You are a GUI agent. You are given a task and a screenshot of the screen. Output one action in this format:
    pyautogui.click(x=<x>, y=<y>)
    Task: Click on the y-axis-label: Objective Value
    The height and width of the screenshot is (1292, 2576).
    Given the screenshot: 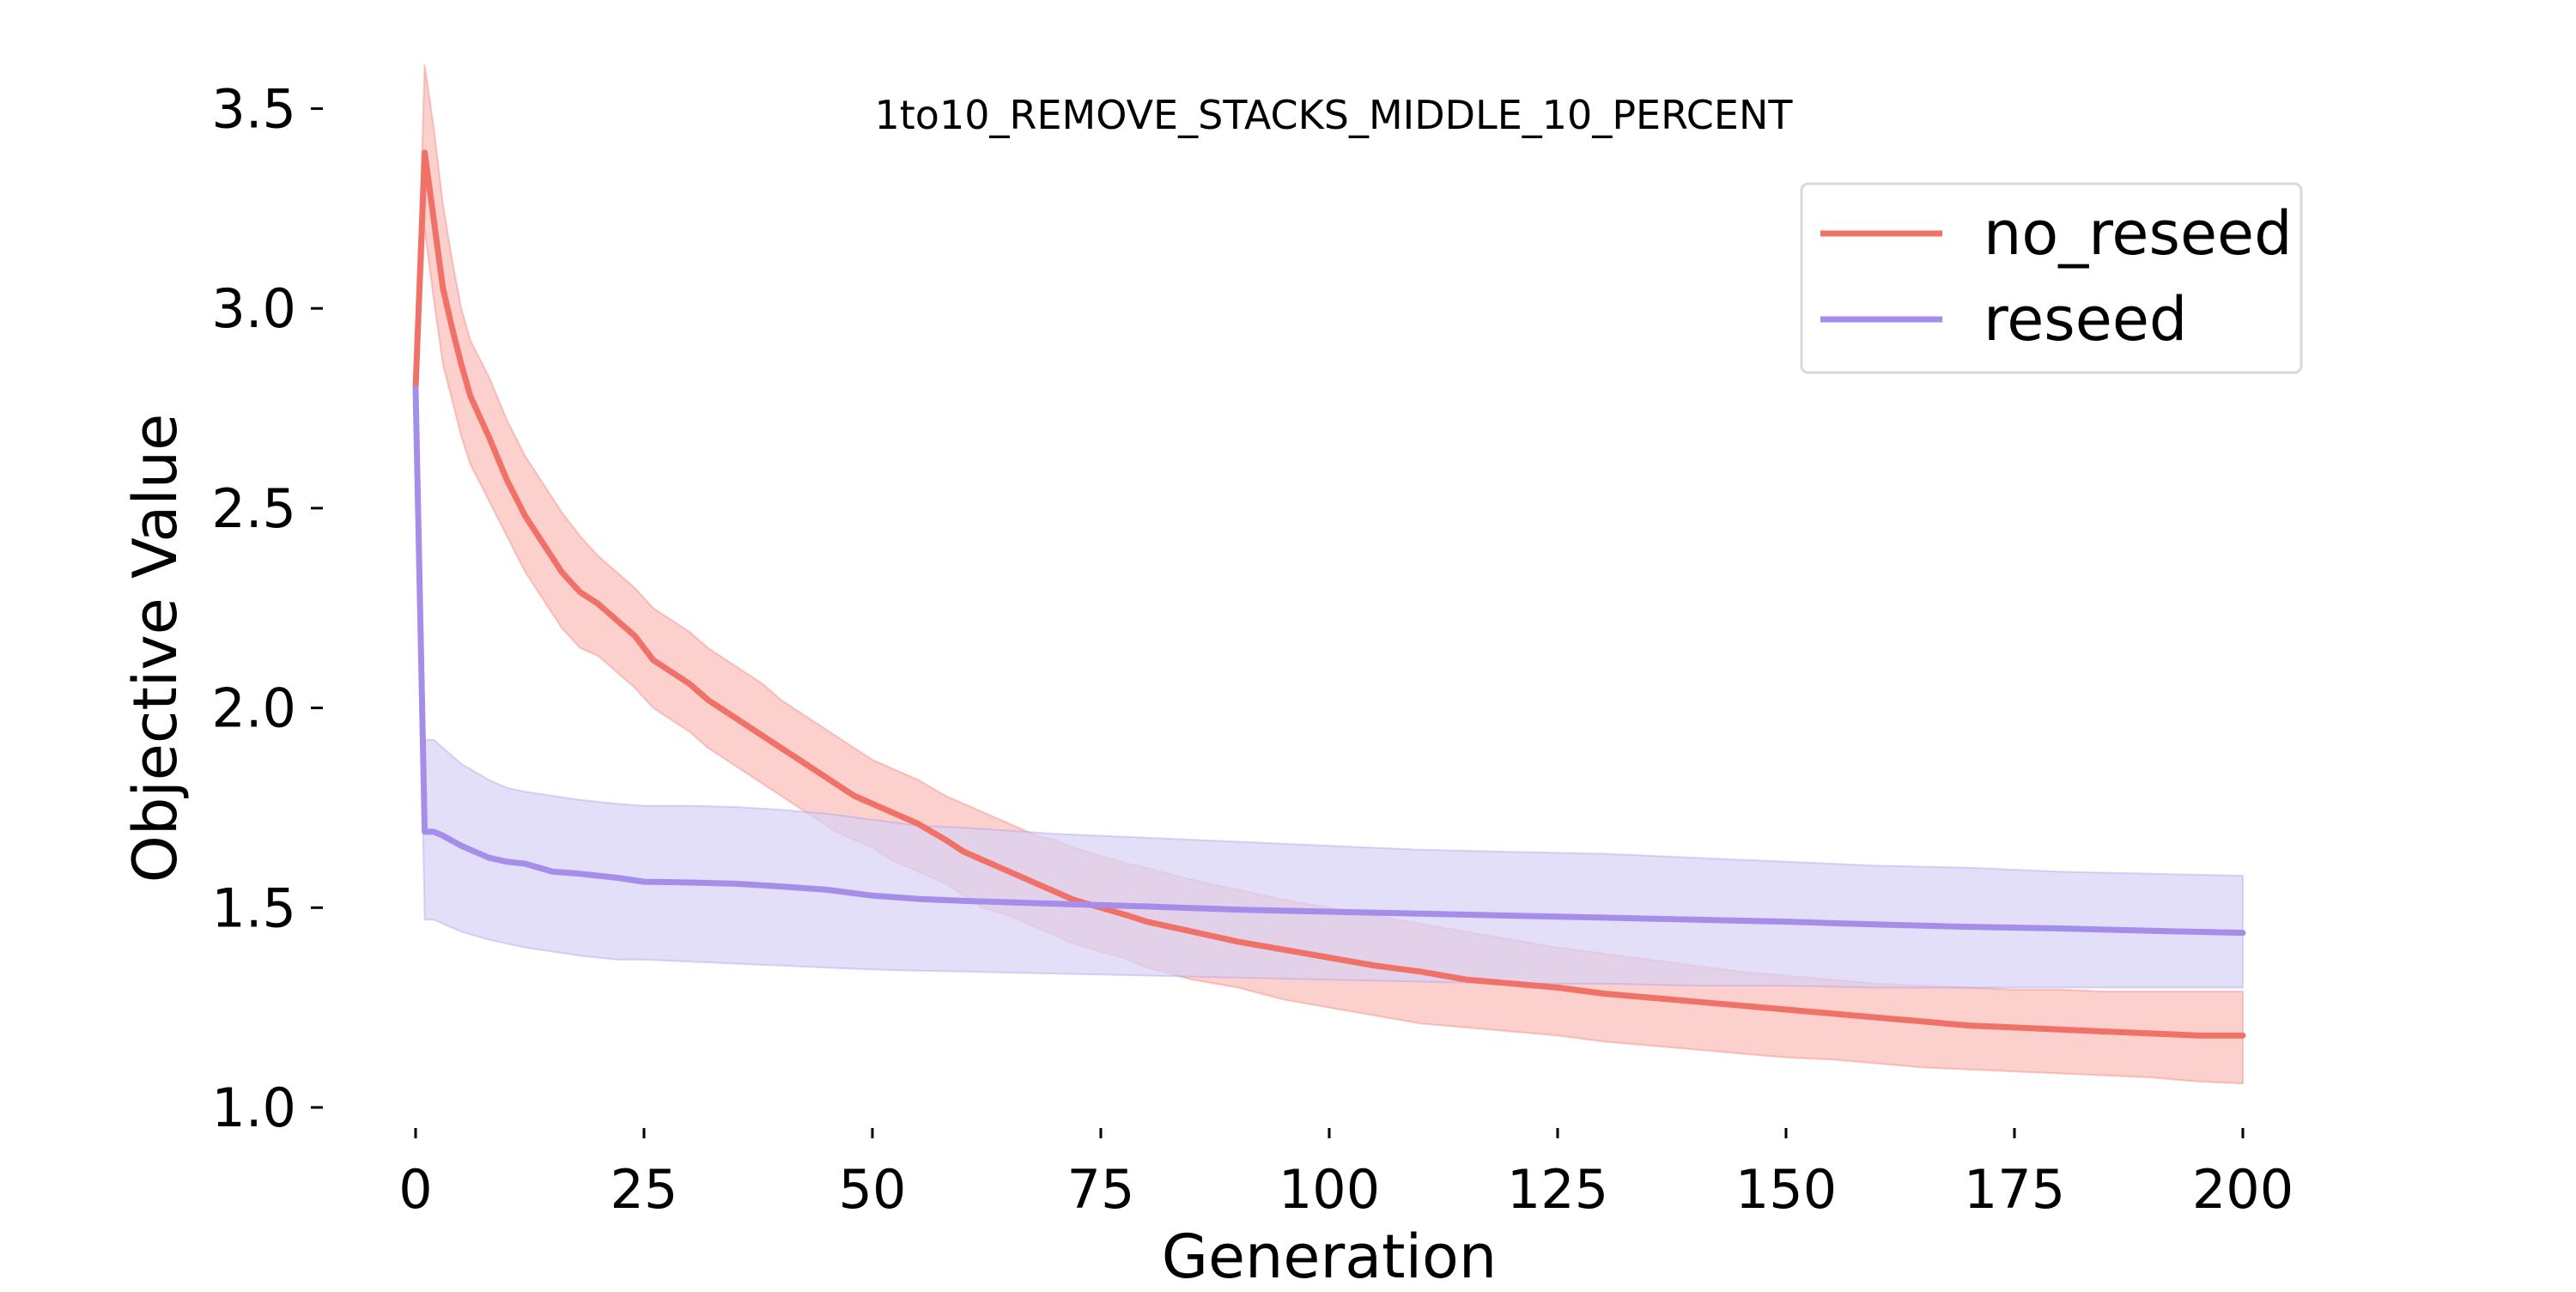 What is the action you would take?
    pyautogui.click(x=155, y=648)
    